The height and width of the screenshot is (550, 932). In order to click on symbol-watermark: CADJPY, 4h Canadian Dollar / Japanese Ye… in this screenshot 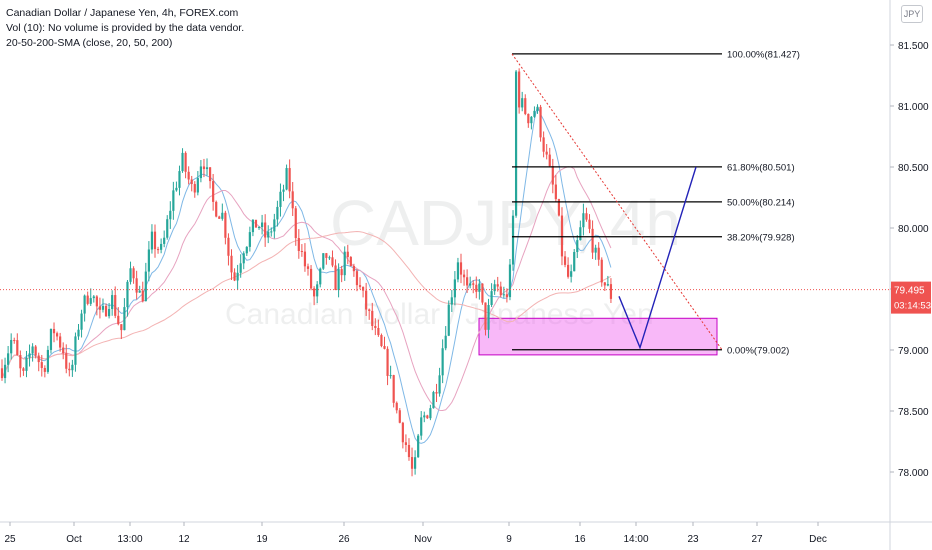, I will do `click(453, 259)`.